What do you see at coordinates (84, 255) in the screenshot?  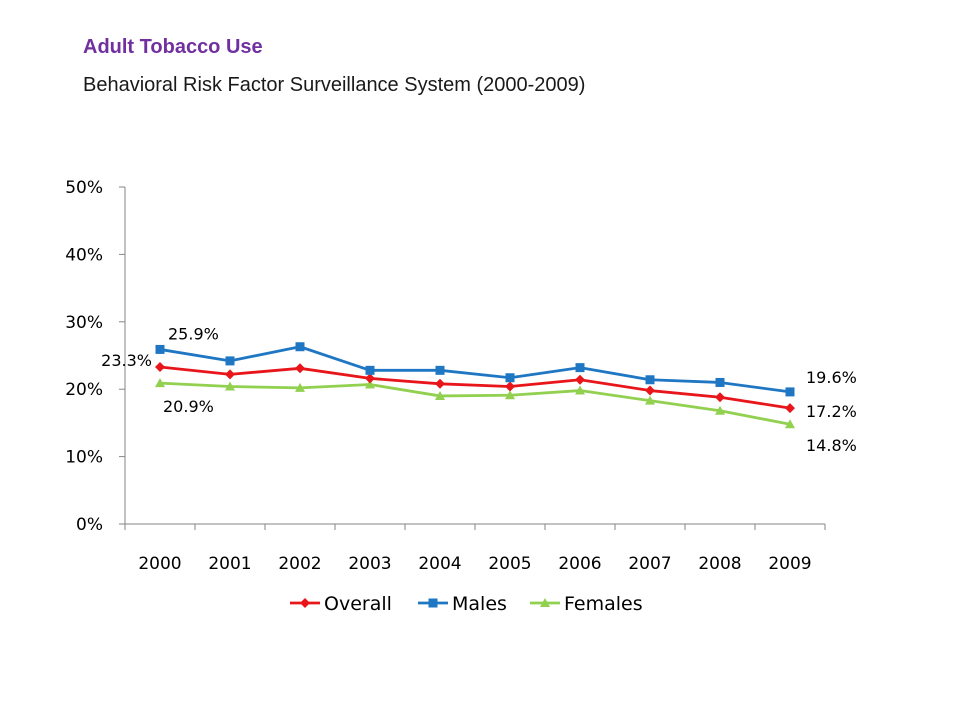 I see `y-tick-label: 40%` at bounding box center [84, 255].